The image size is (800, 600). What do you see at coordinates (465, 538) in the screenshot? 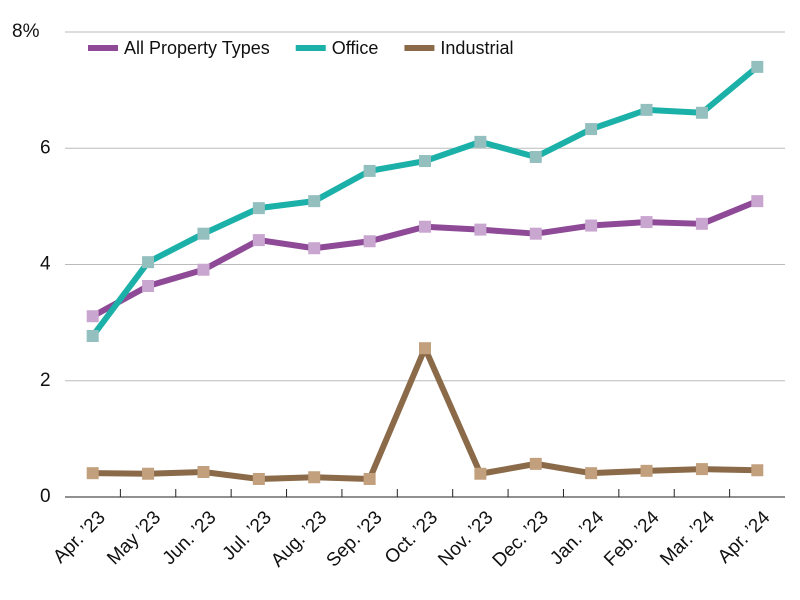
I see `x-tick-label: Nov. ’23` at bounding box center [465, 538].